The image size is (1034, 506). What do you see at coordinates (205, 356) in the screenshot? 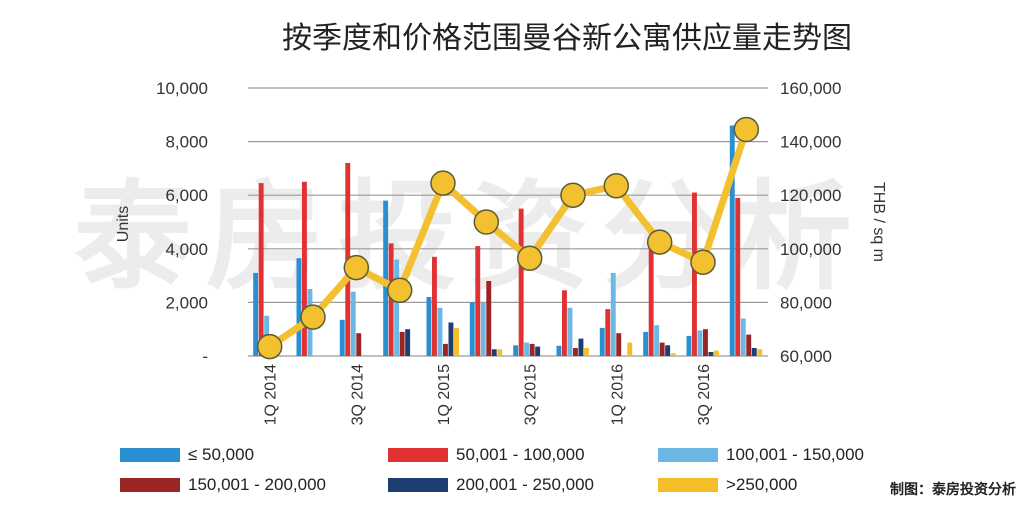
I see `y-tick-label: -` at bounding box center [205, 356].